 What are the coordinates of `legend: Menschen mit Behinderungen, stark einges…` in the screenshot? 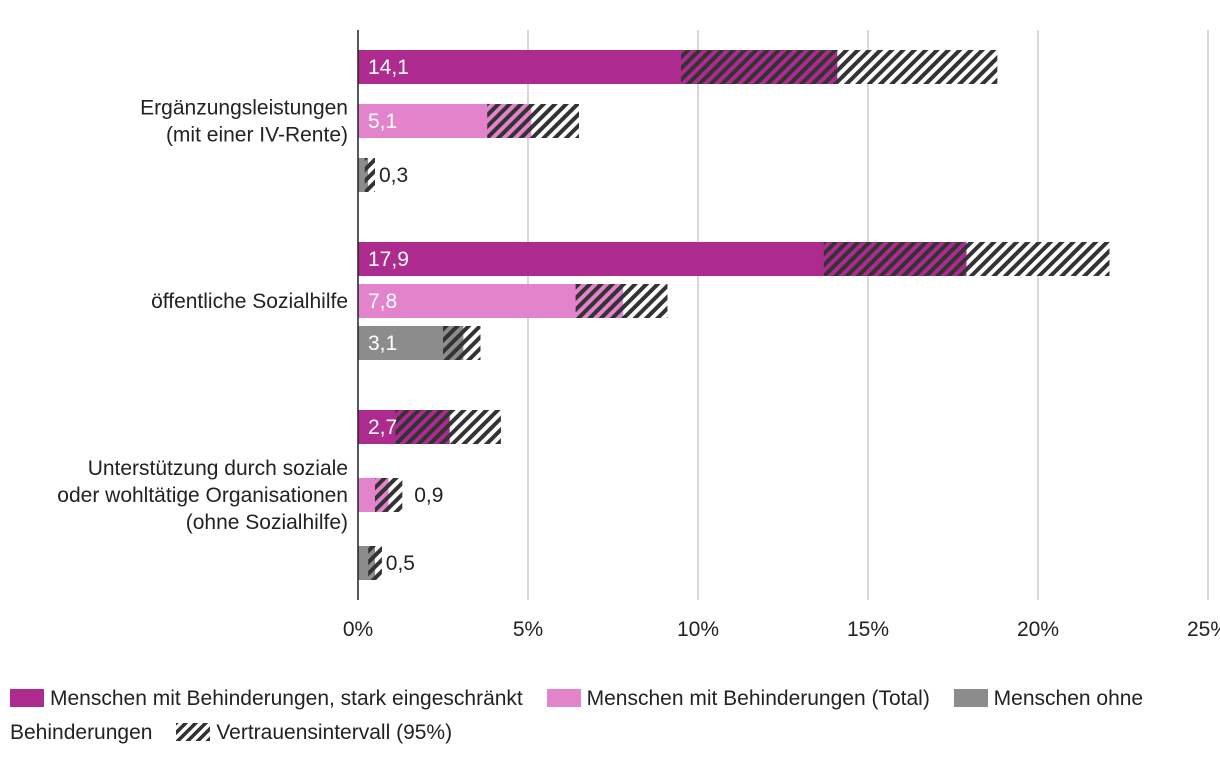 It's located at (610, 716).